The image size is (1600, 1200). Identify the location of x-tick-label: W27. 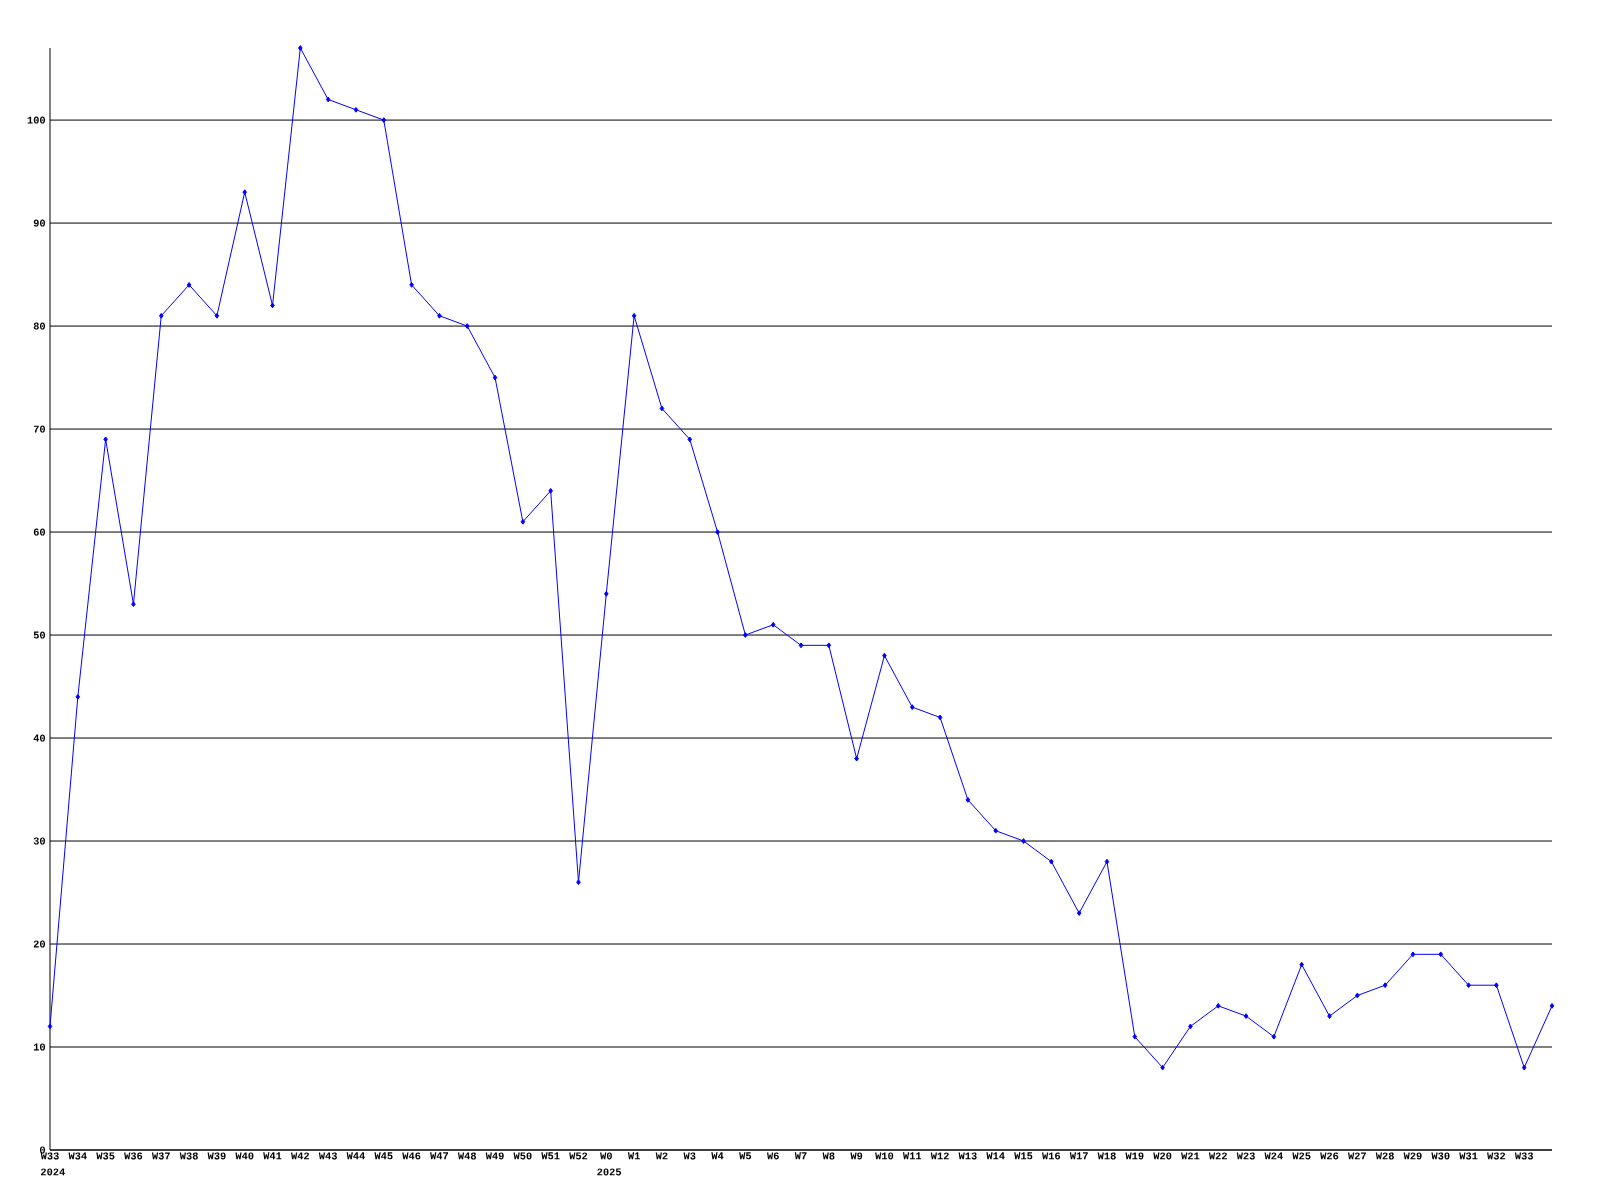
(1356, 1156).